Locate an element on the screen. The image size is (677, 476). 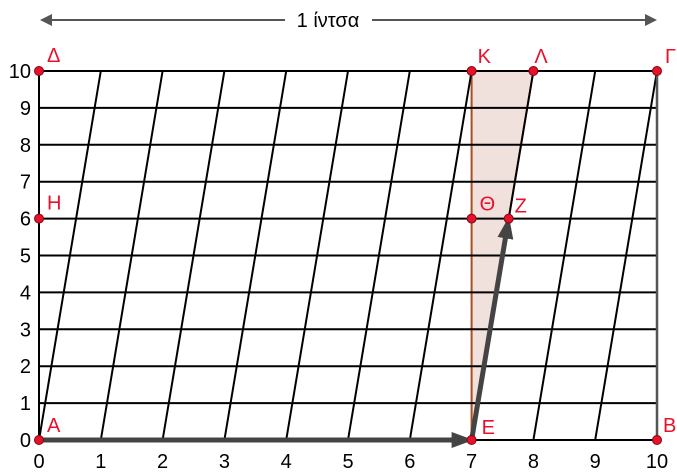
point-label-b: Β is located at coordinates (669, 426).